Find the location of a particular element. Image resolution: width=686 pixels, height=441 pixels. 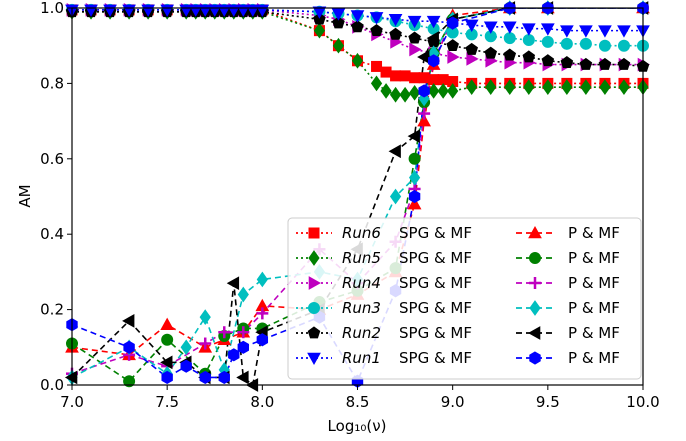

series-line-run2 is located at coordinates (357, 39).